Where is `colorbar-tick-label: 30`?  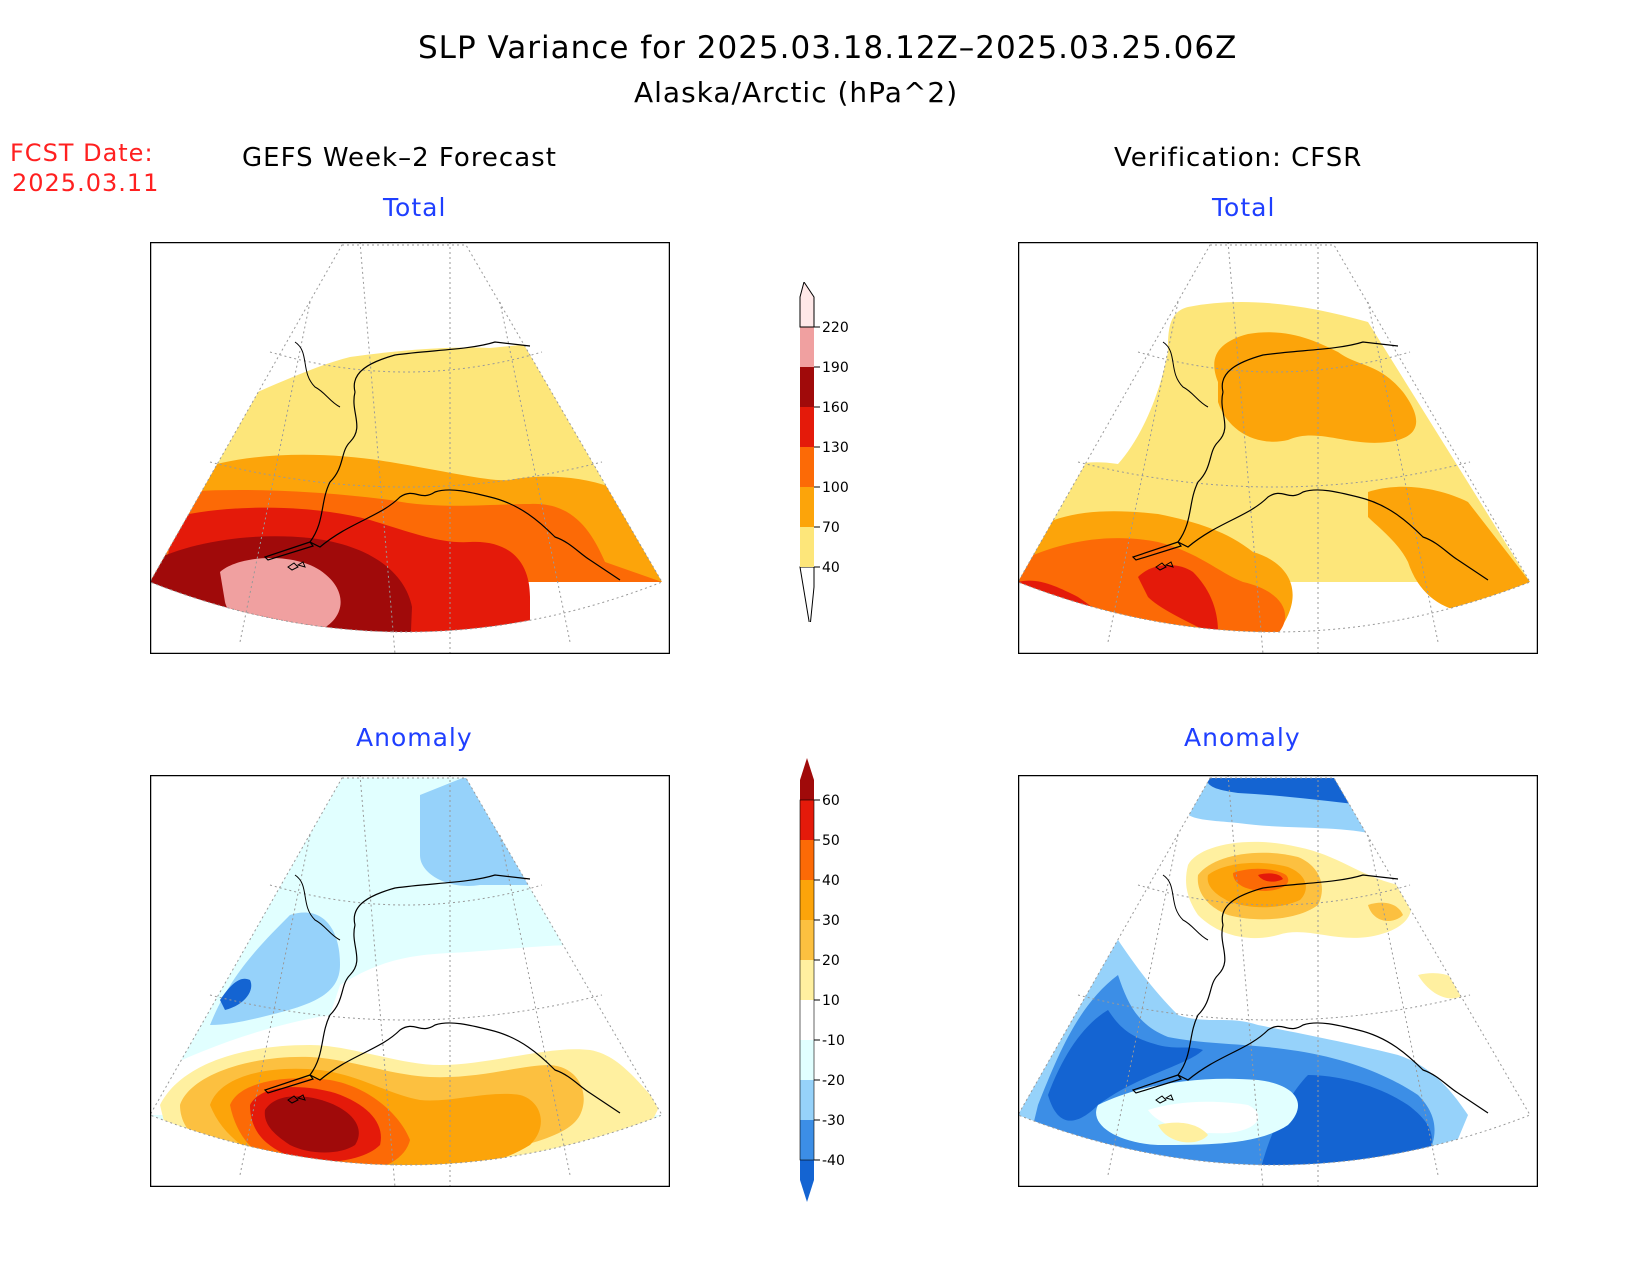 colorbar-tick-label: 30 is located at coordinates (831, 921).